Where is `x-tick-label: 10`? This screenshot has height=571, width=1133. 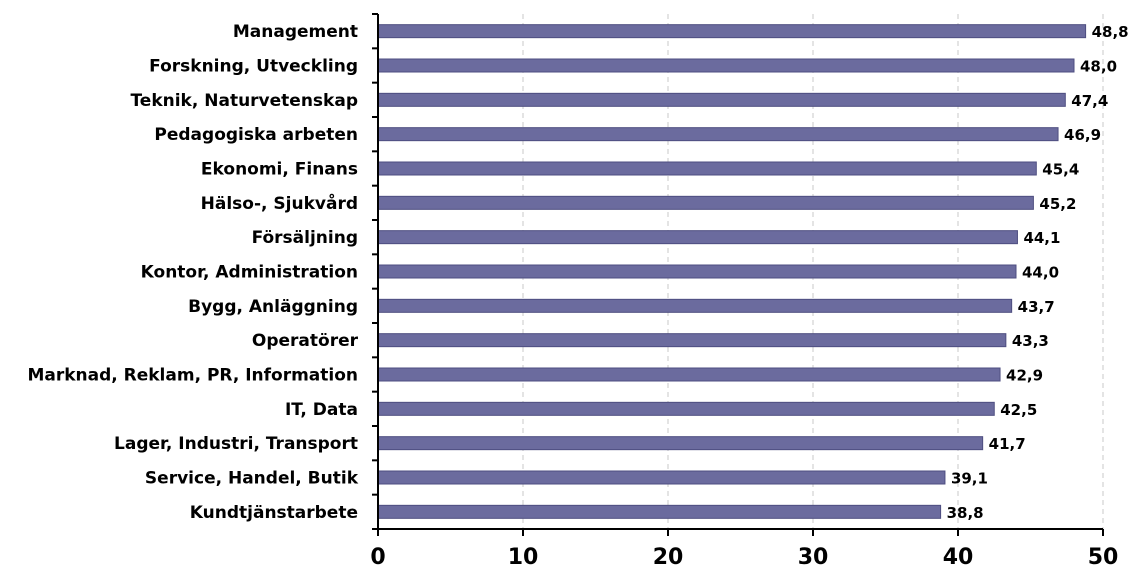 x-tick-label: 10 is located at coordinates (523, 557).